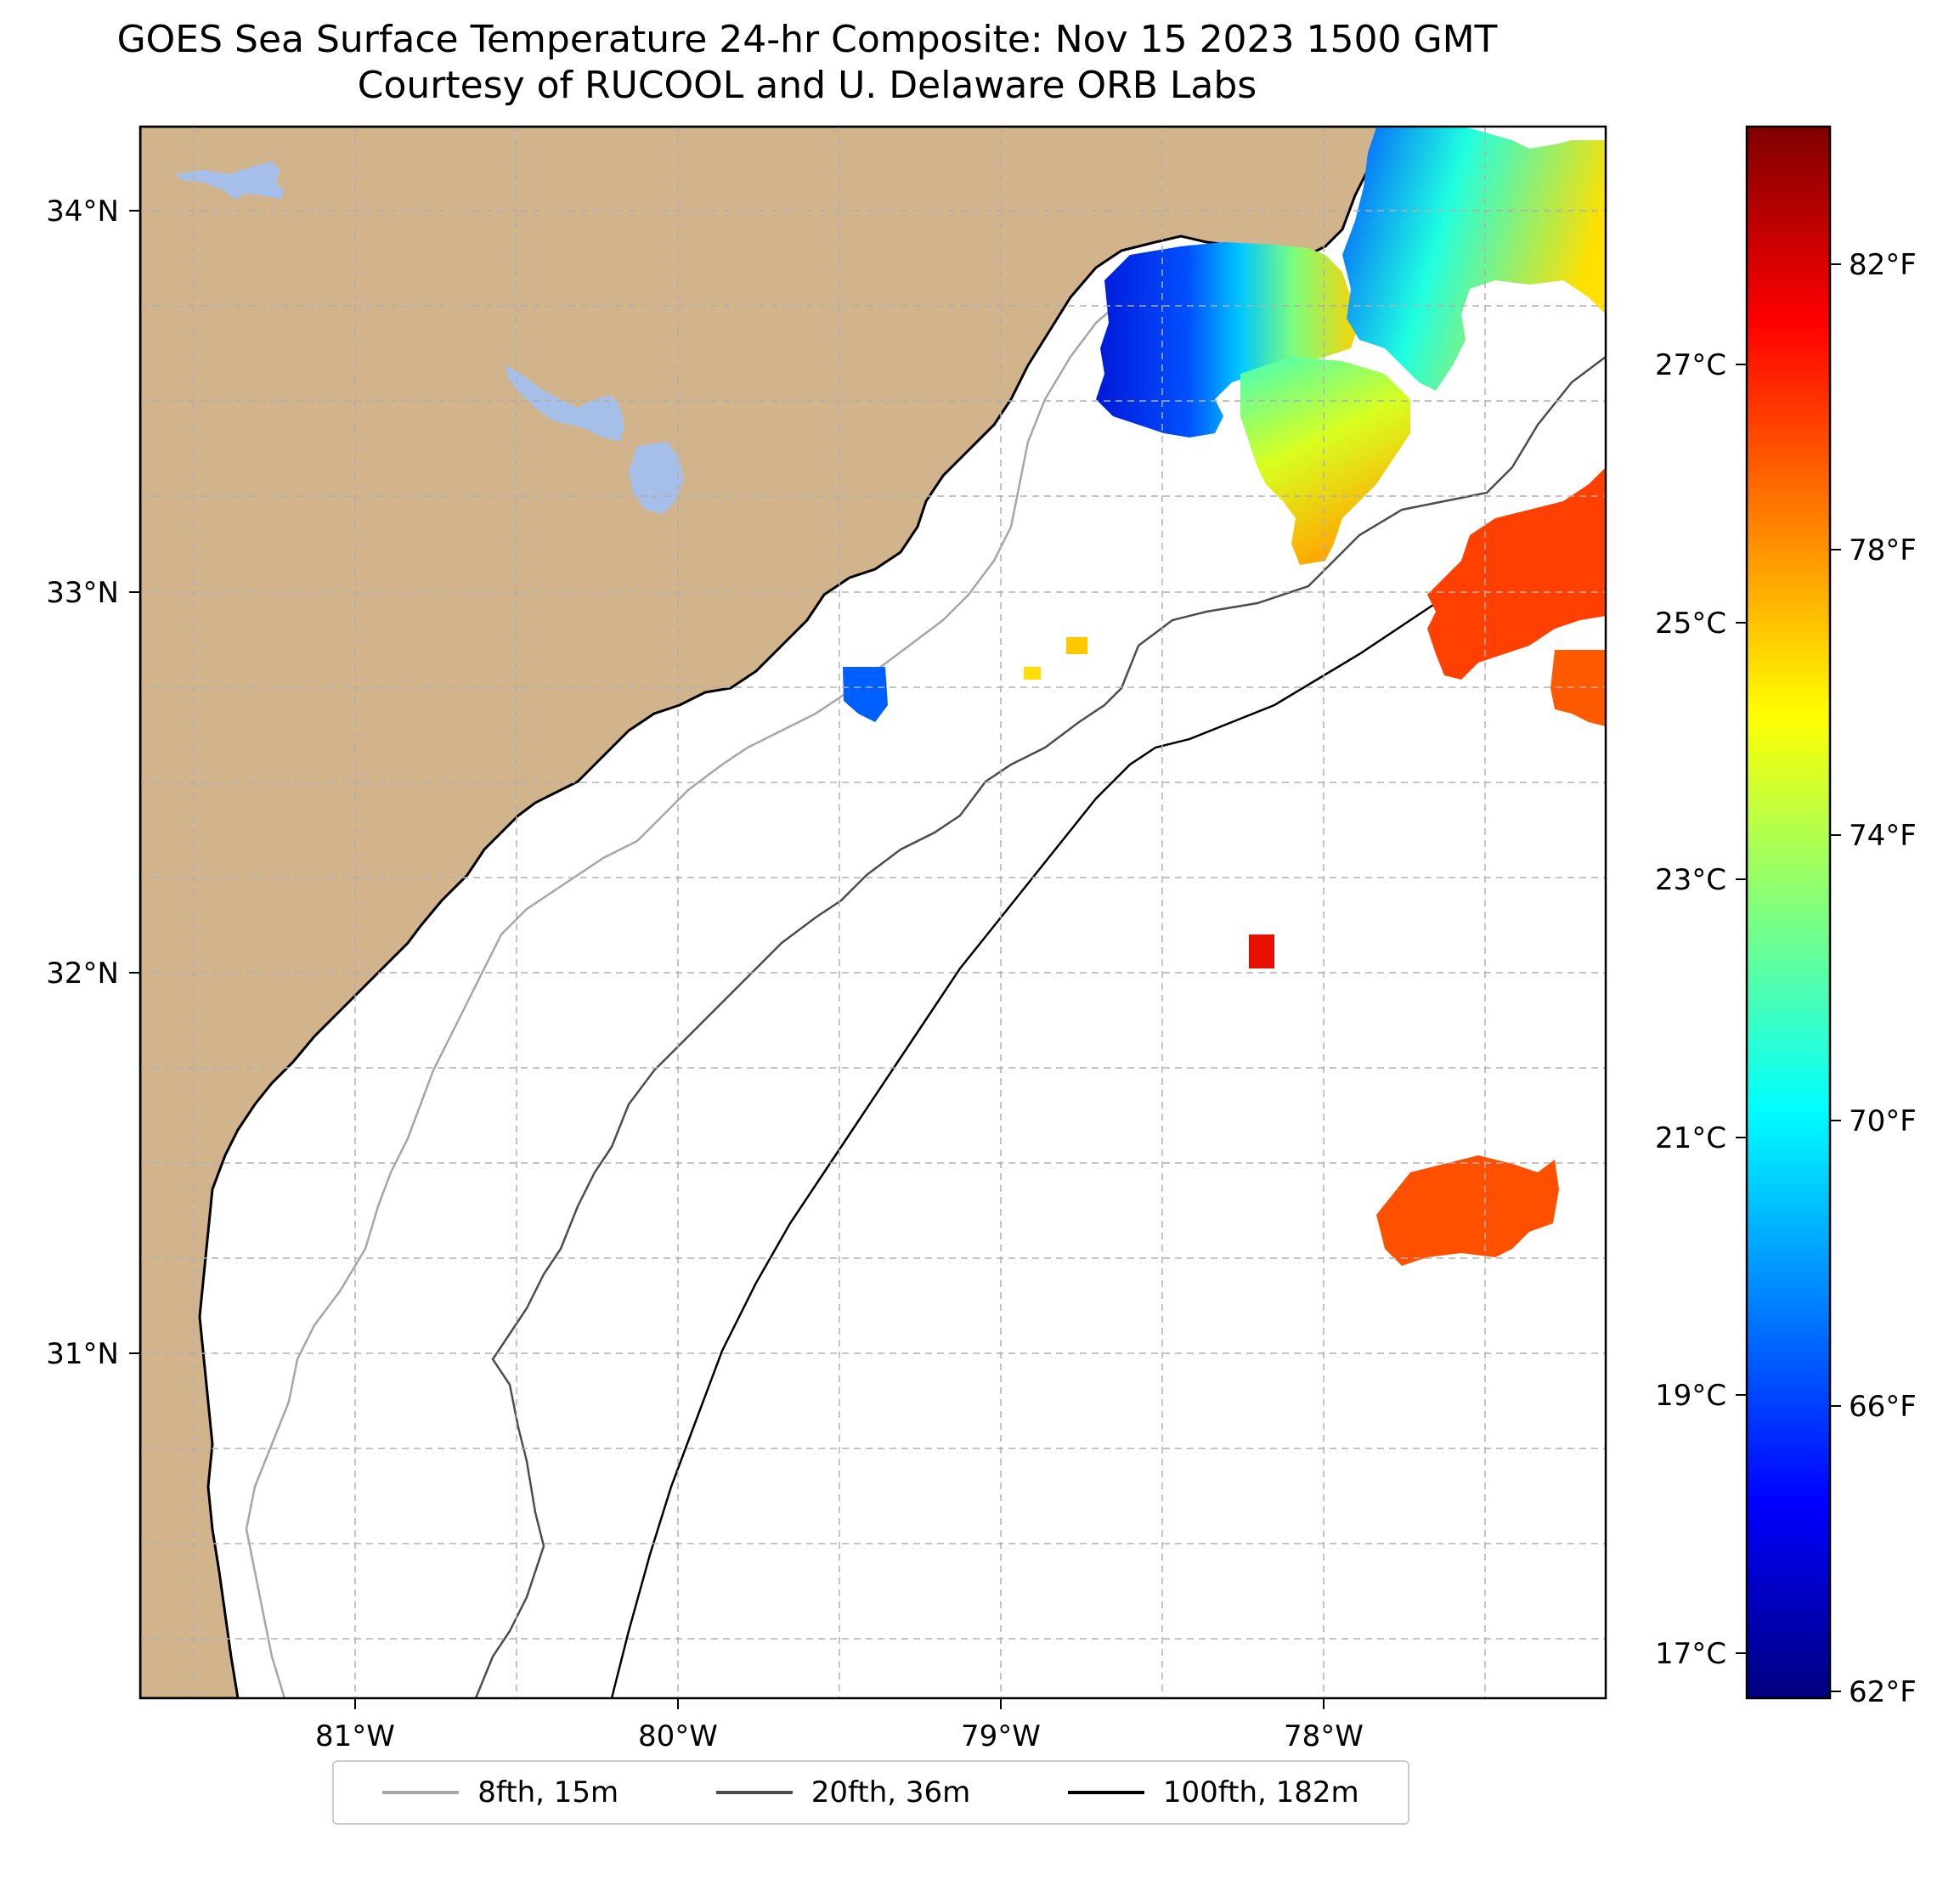 The image size is (1960, 1880). I want to click on lon-label-80: 80°W, so click(678, 1736).